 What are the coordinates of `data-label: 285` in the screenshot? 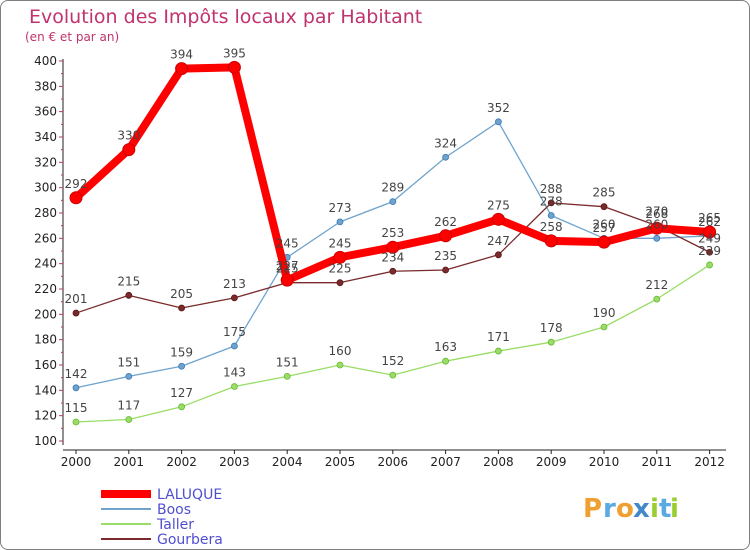 It's located at (604, 193).